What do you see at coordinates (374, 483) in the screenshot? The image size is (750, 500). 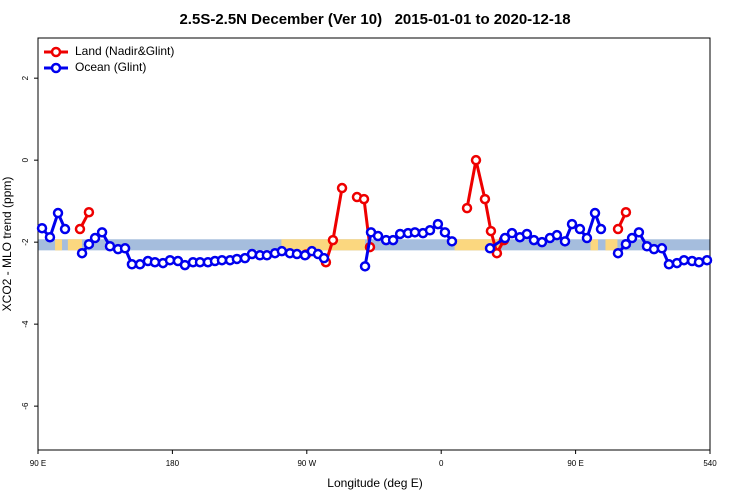 I see `x-axis-label: Longitude (deg E)` at bounding box center [374, 483].